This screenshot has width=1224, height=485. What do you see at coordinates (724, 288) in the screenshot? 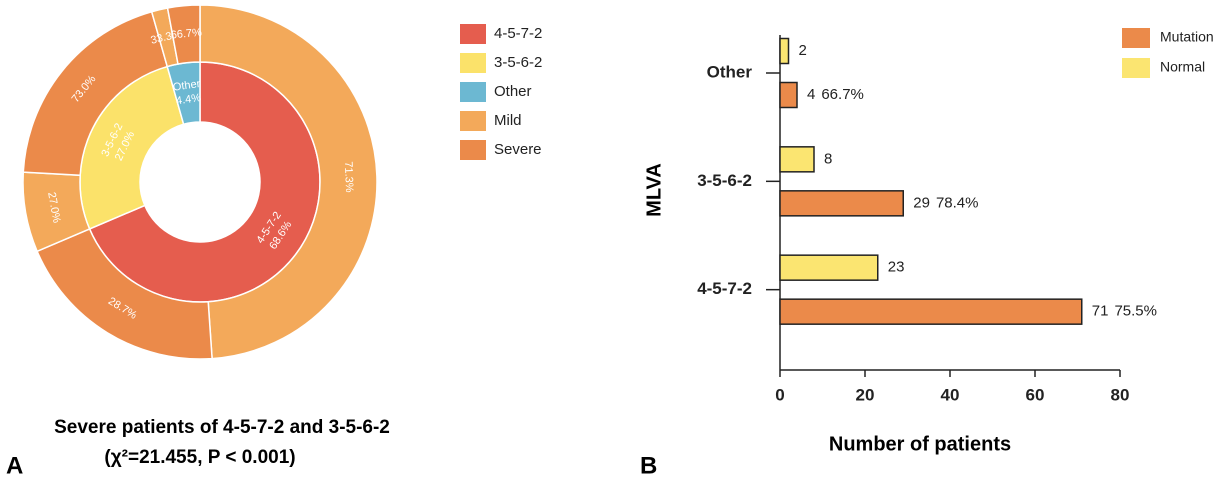
I see `y-tick-label: 4-5-7-2` at bounding box center [724, 288].